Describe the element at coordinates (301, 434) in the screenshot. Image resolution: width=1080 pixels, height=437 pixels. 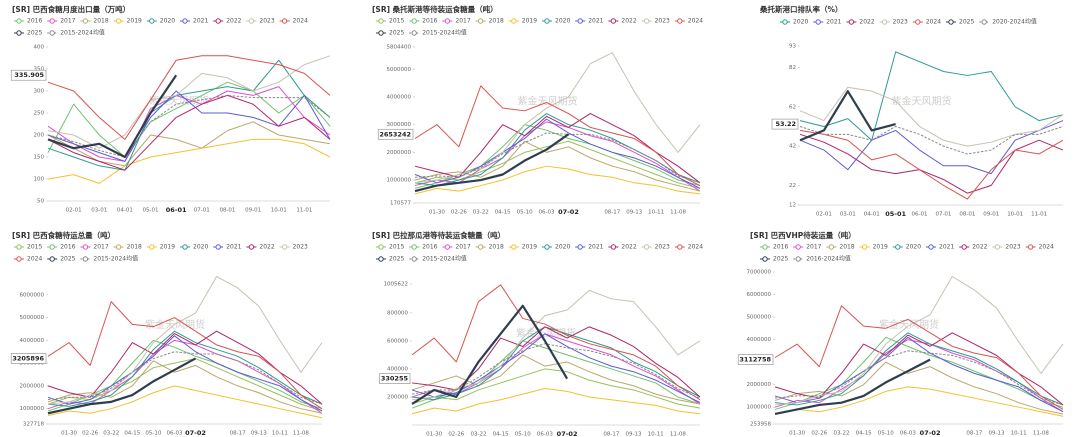
I see `x-tick-label: 11-08` at that location.